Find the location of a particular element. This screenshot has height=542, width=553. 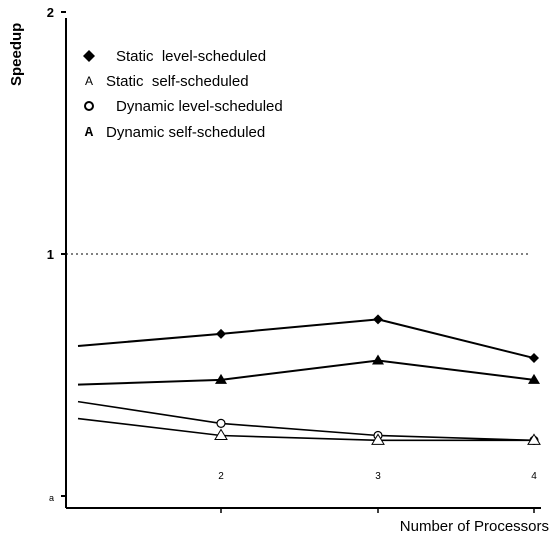

x-tick-label: 3 is located at coordinates (378, 476).